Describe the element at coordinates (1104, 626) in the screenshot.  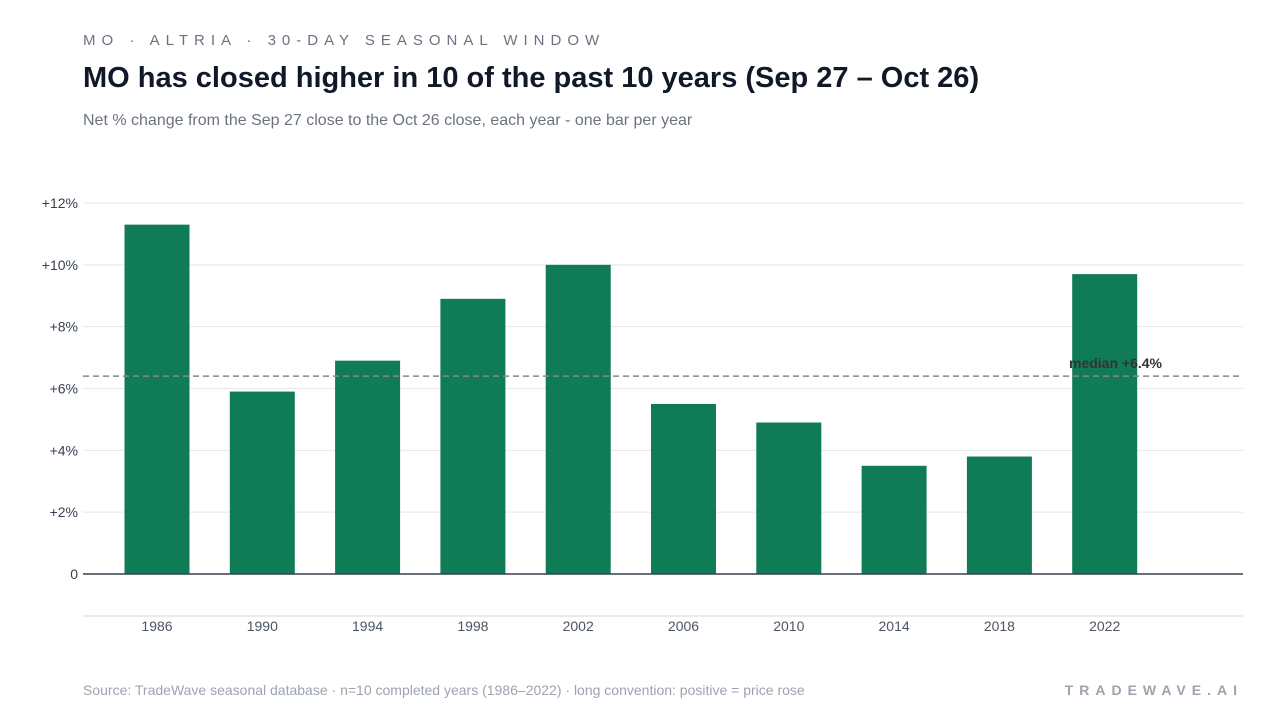
I see `x-tick-label: 2022` at that location.